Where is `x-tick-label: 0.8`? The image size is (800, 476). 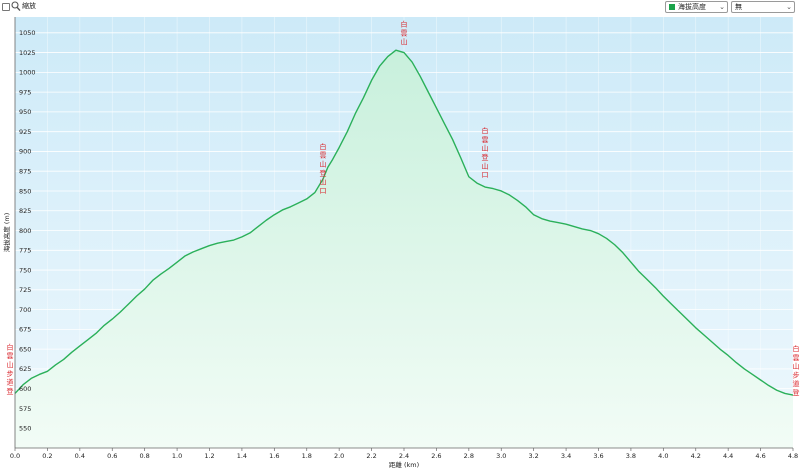 x-tick-label: 0.8 is located at coordinates (144, 456).